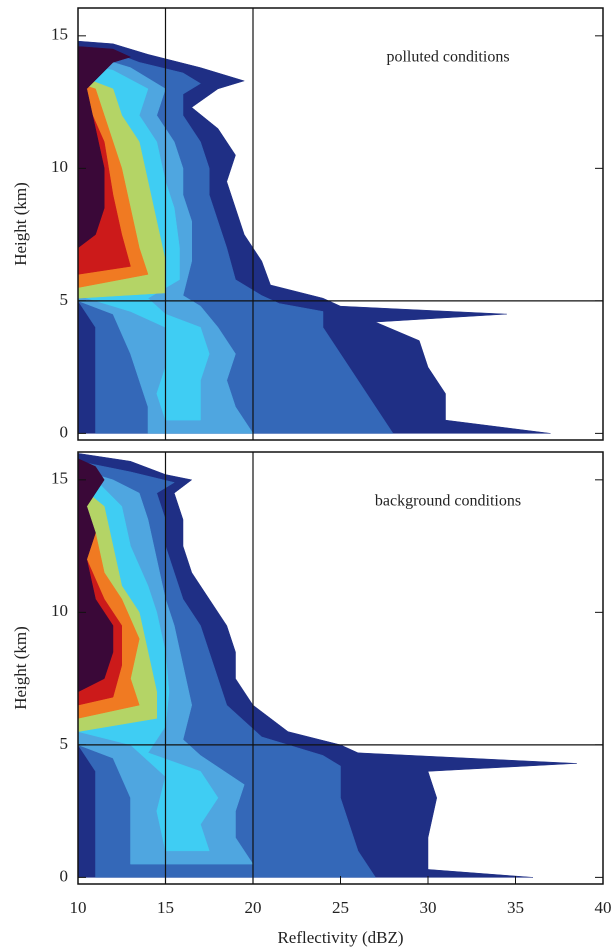  I want to click on x-tick-label: 30, so click(428, 907).